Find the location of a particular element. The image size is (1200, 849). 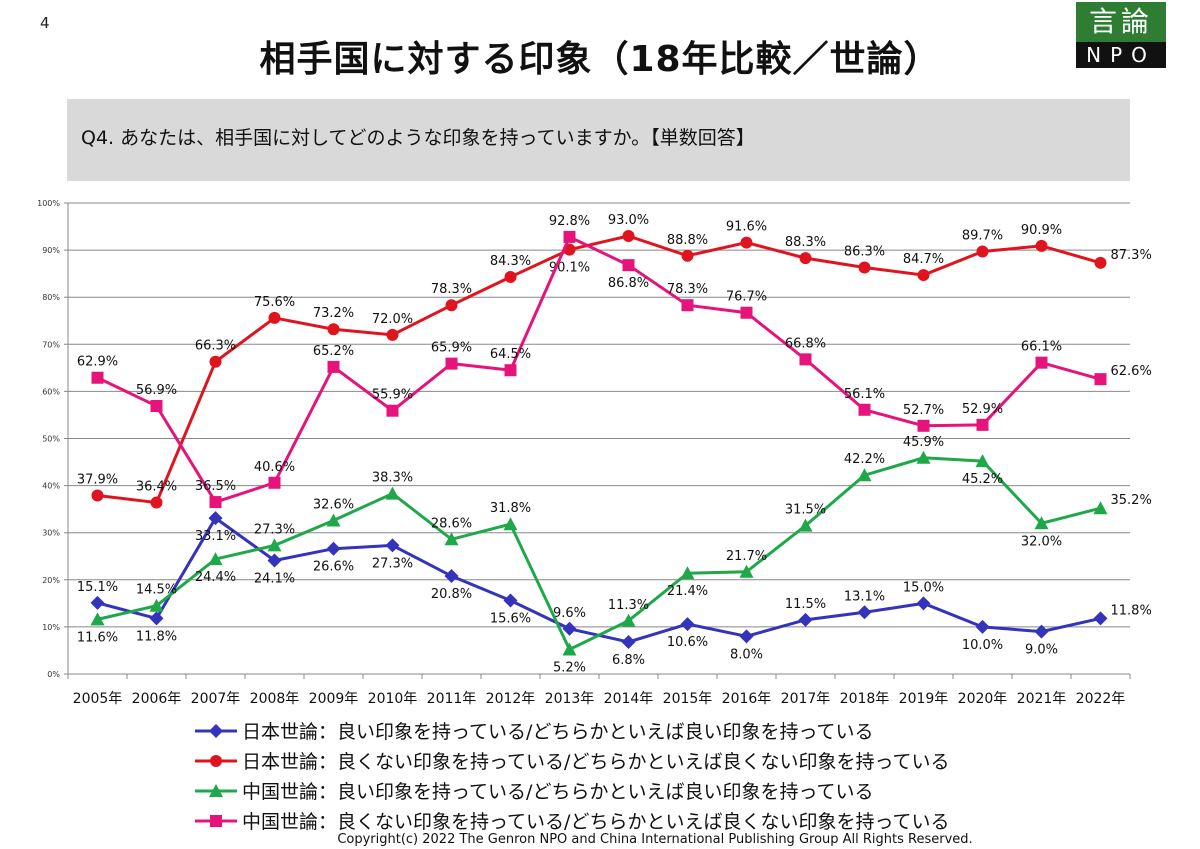

data-label: 75.6% is located at coordinates (274, 302).